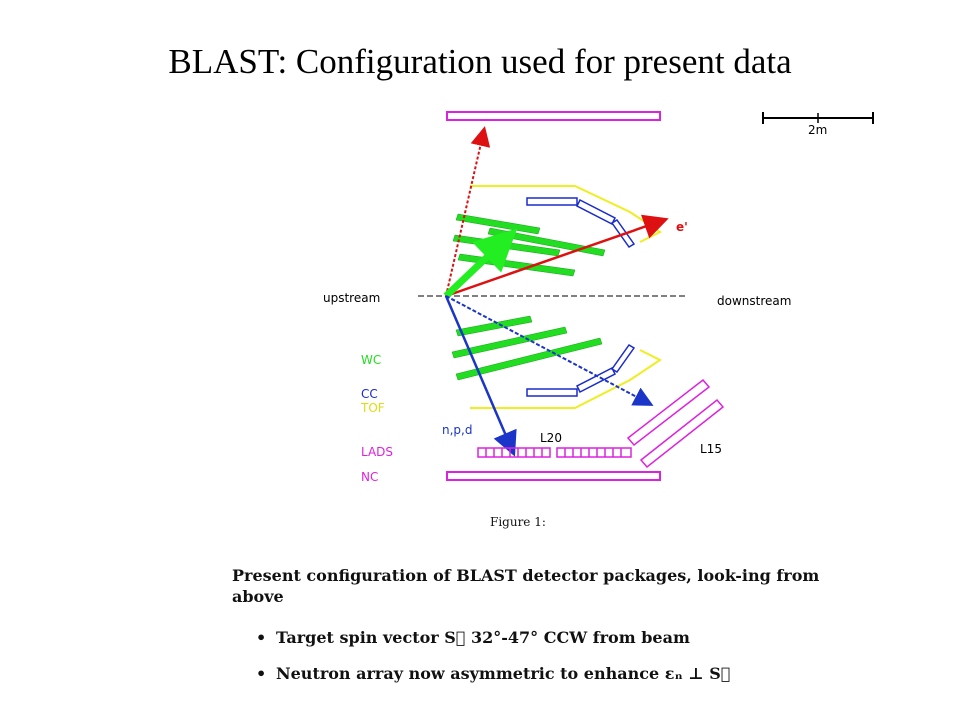 The height and width of the screenshot is (720, 960). Describe the element at coordinates (581, 223) in the screenshot. I see `cc-top` at that location.